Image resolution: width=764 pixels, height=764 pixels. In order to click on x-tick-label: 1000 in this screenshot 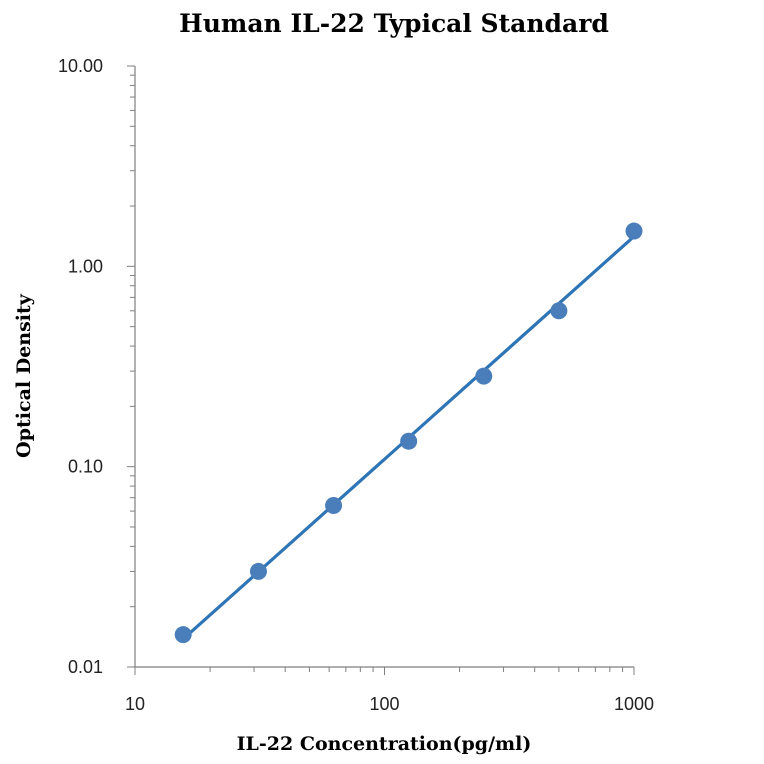, I will do `click(634, 704)`.